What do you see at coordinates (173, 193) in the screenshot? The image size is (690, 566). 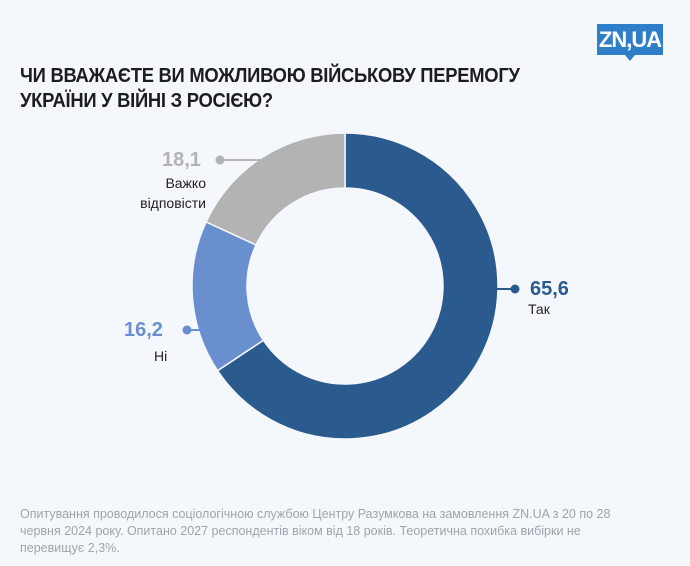 I see `category-label-vazhko: Важко відповісти` at bounding box center [173, 193].